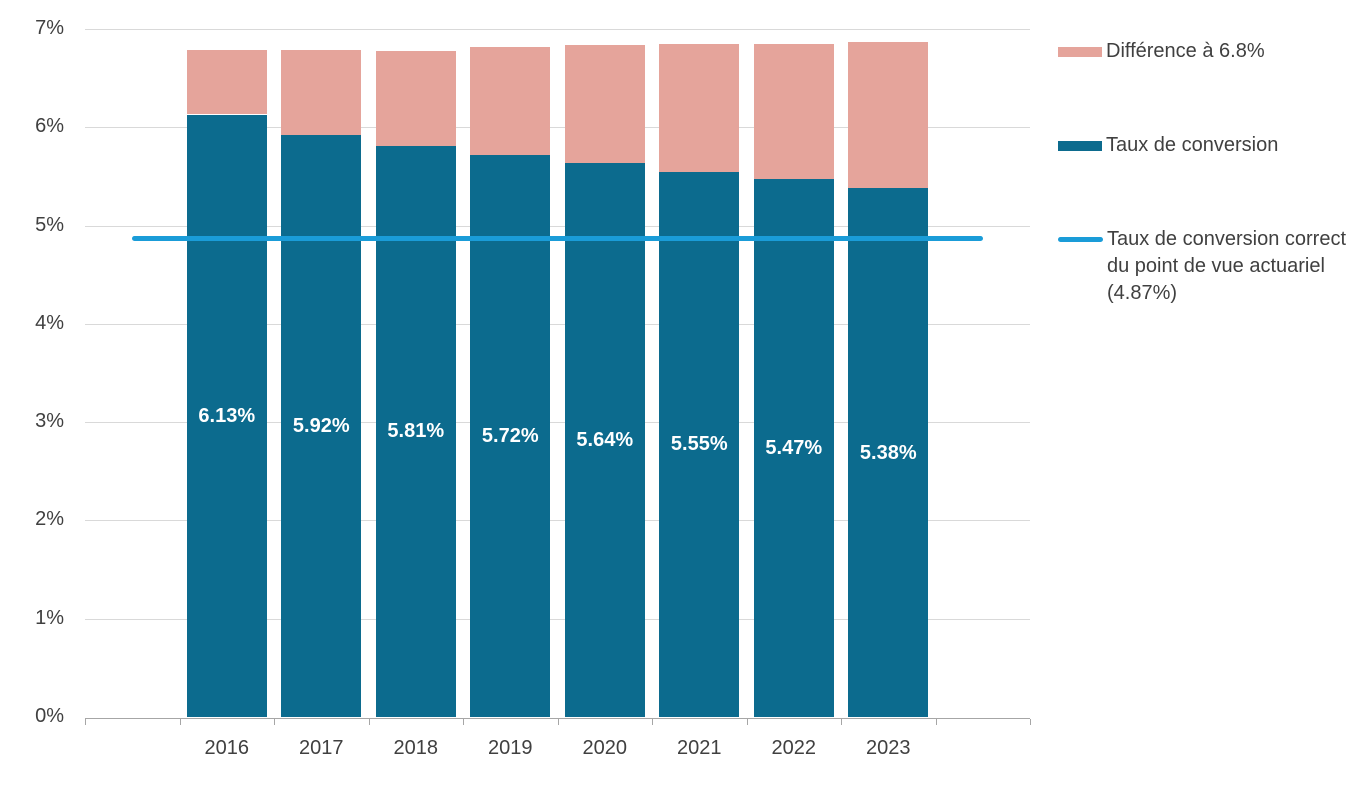  I want to click on bar-value-label: 5.55%, so click(699, 444).